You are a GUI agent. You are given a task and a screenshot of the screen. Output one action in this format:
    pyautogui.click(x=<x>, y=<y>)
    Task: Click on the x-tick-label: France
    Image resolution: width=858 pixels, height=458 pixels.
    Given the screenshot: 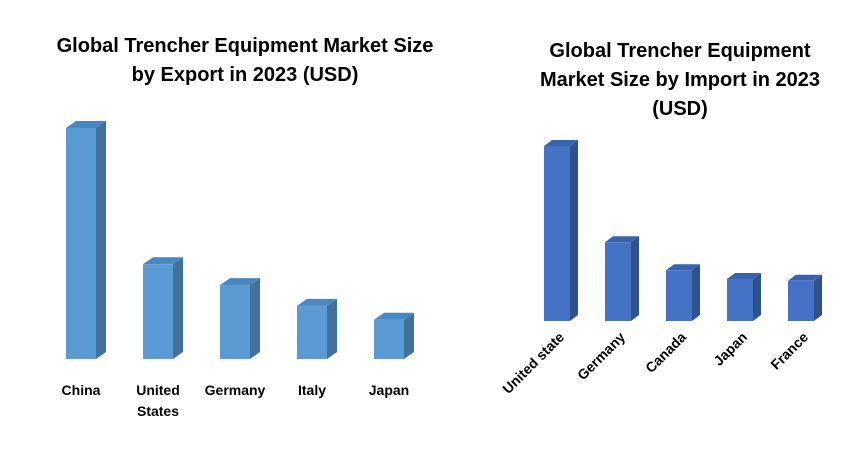 What is the action you would take?
    pyautogui.click(x=789, y=351)
    